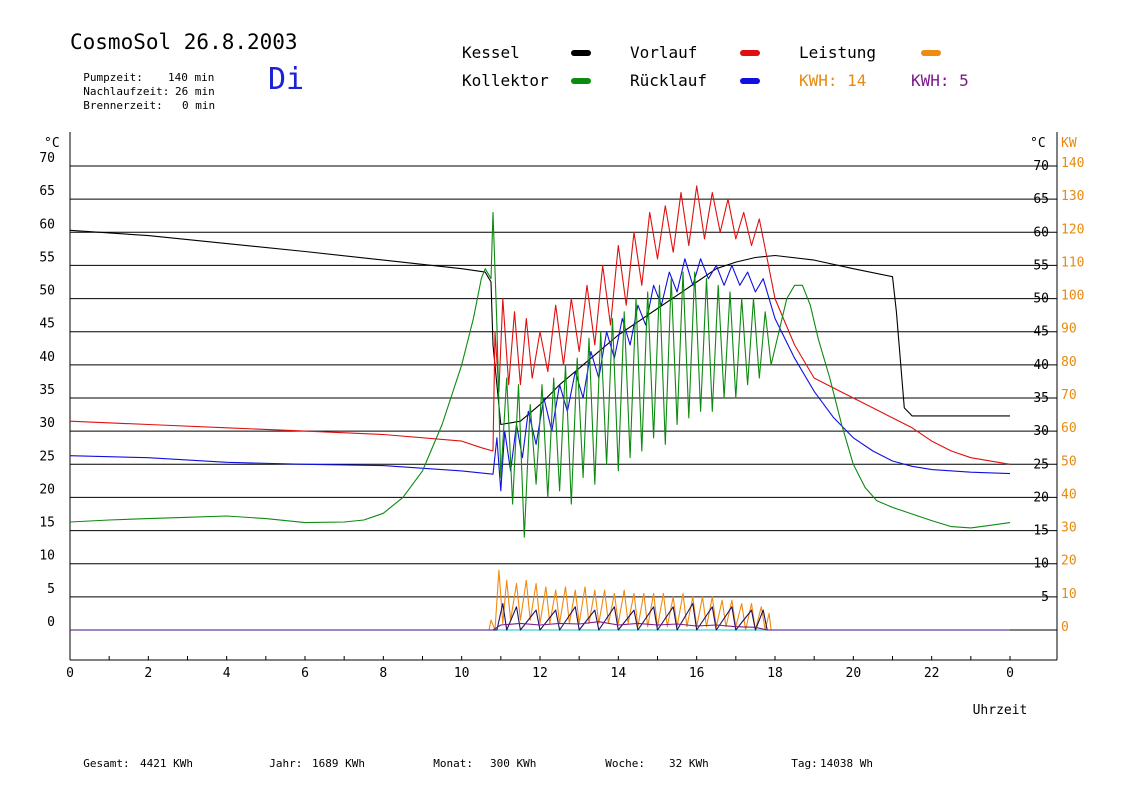 Image resolution: width=1148 pixels, height=812 pixels. I want to click on y-axis-title-power: KW, so click(1069, 143).